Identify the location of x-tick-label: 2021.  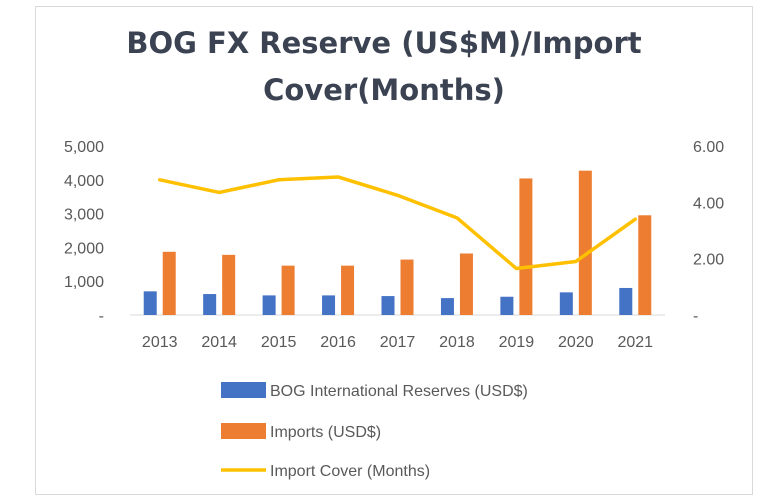
(635, 342).